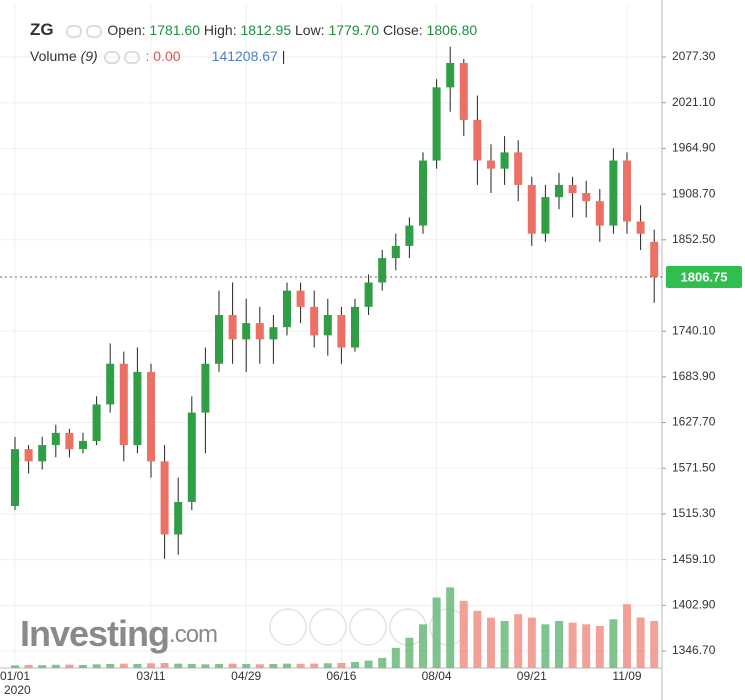 The height and width of the screenshot is (700, 745). What do you see at coordinates (694, 376) in the screenshot?
I see `y-tick-label: 1683.90` at bounding box center [694, 376].